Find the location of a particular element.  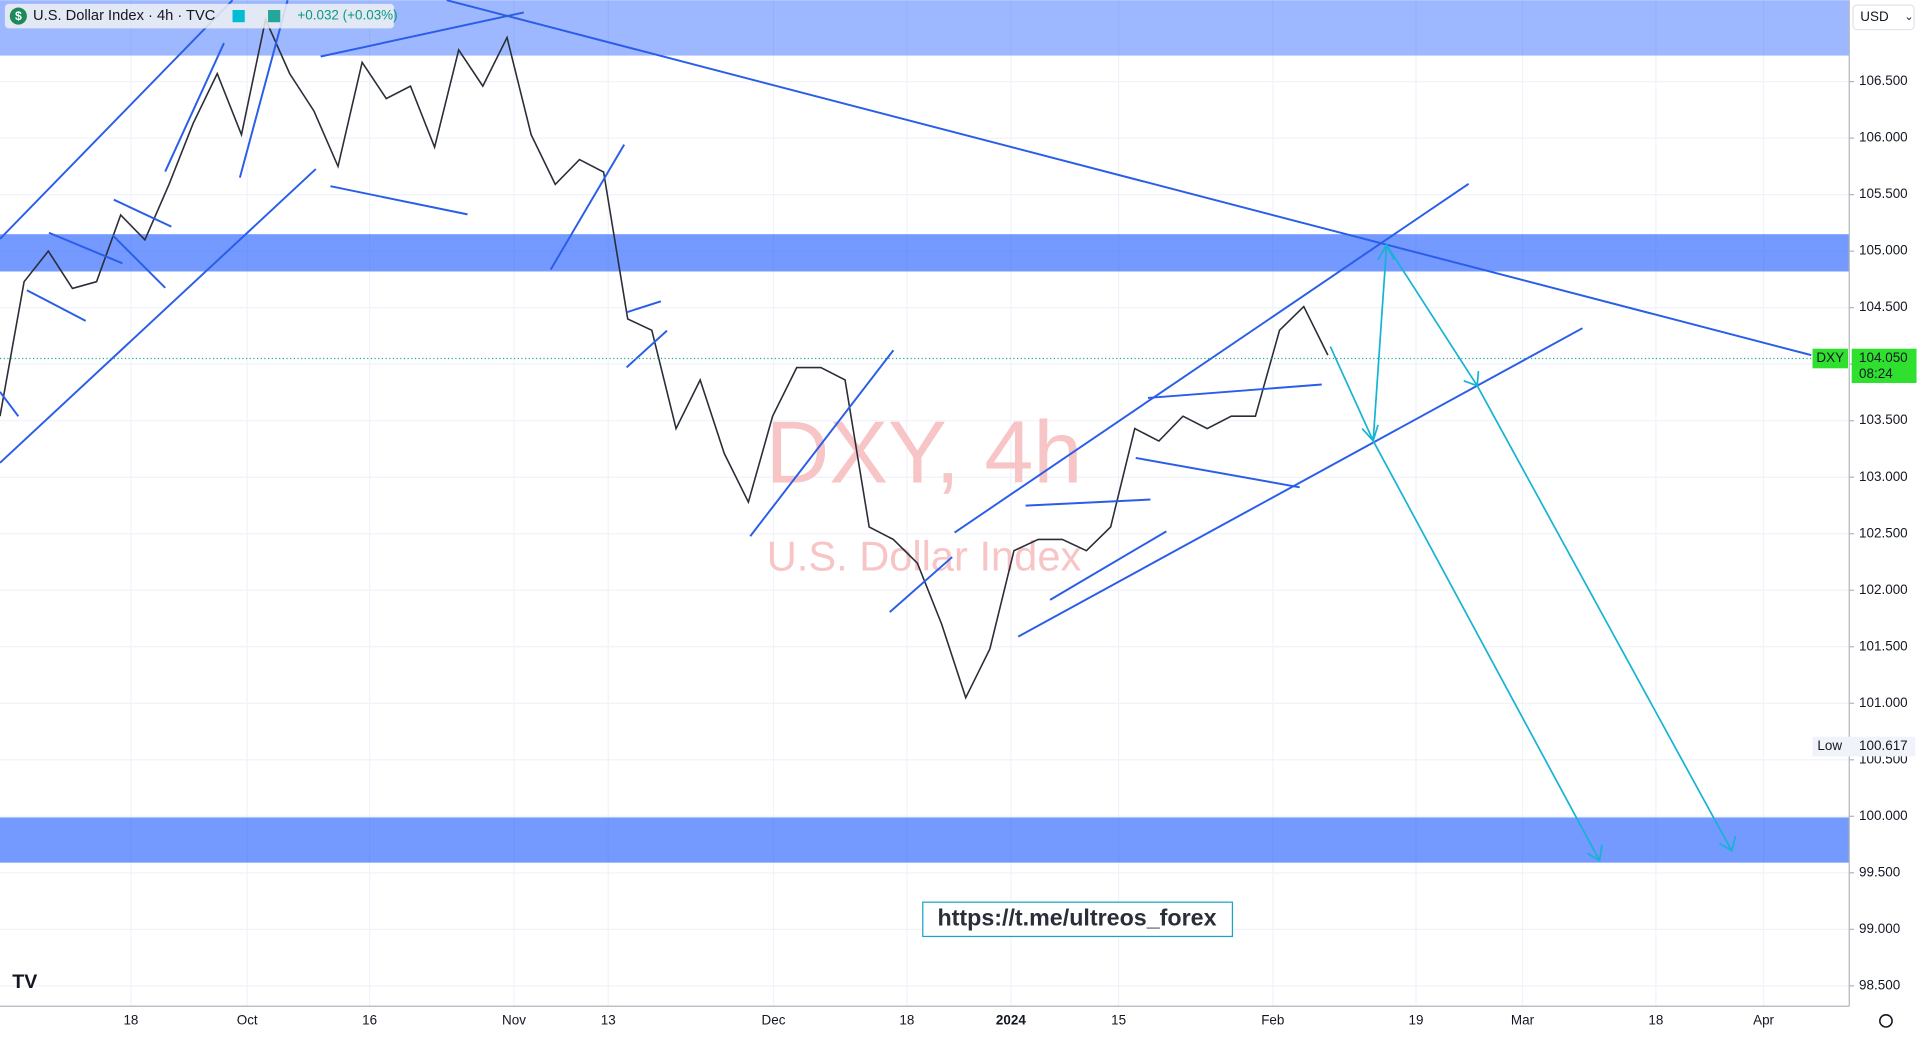

y-tick-label: 99.500 is located at coordinates (1879, 871).